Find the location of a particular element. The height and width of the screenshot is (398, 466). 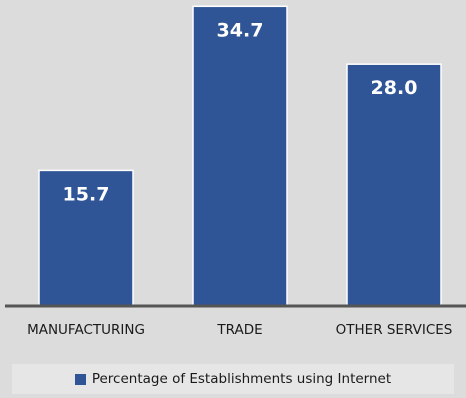

x-axis-tick-labels: MANUFACTURING TRADE OTHER SERVICES is located at coordinates (239, 330).